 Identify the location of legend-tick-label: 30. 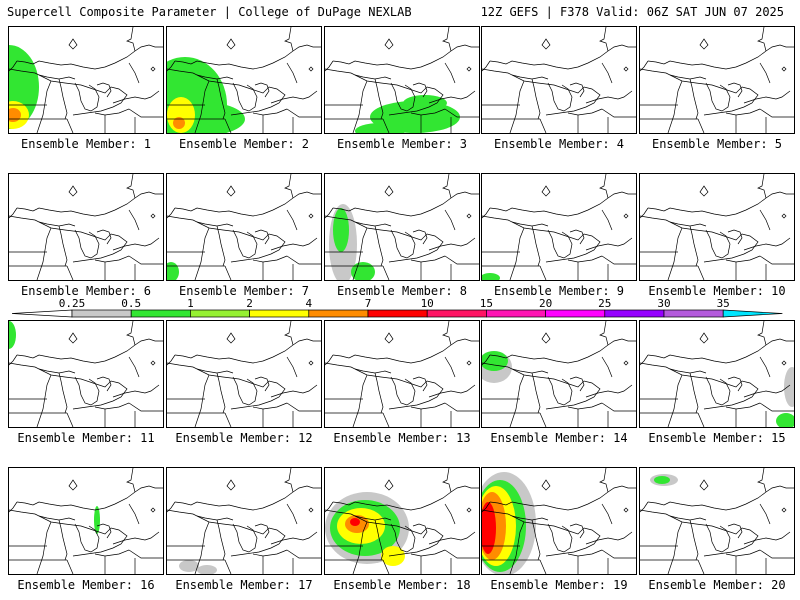
(663, 303).